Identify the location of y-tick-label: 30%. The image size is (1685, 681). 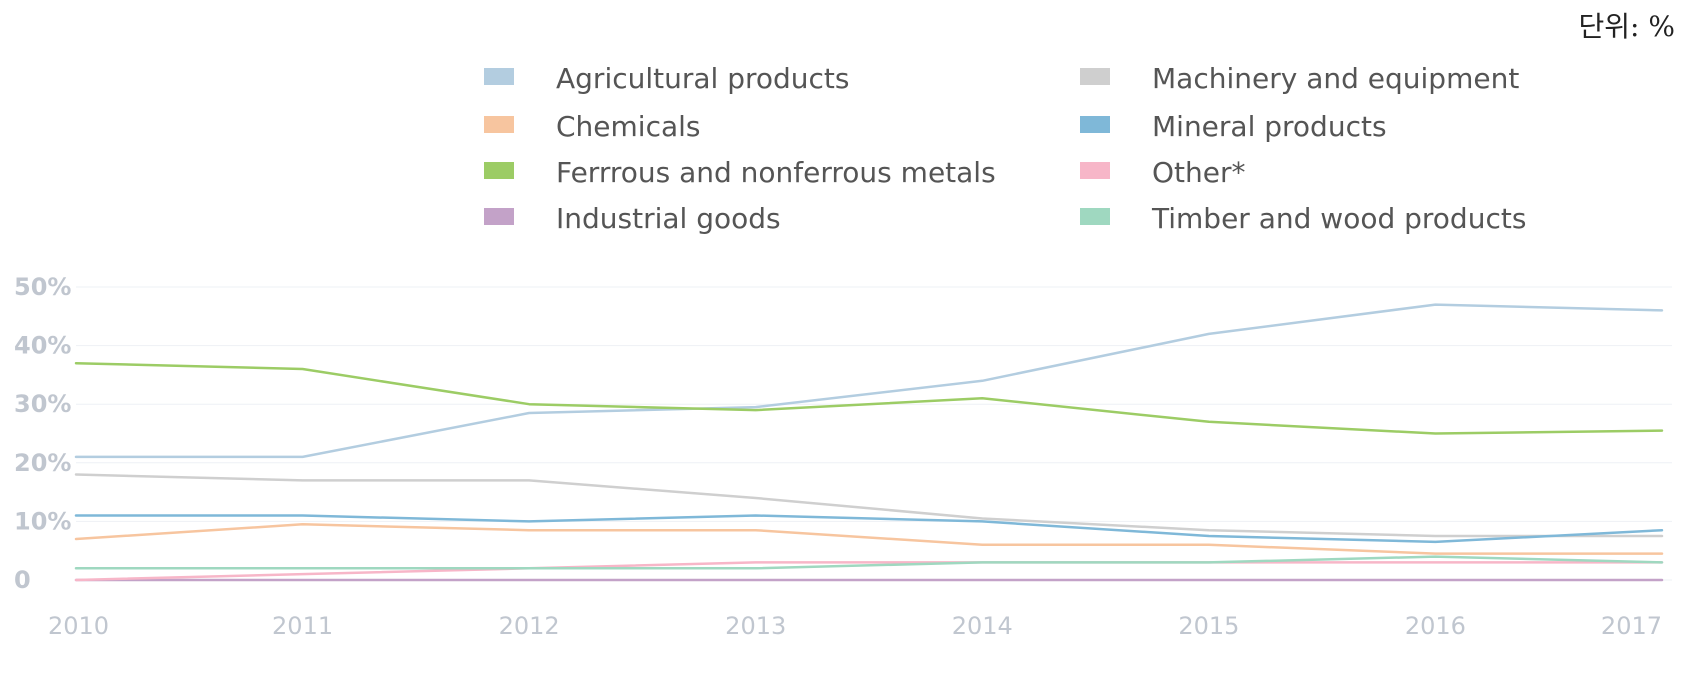
(42, 404).